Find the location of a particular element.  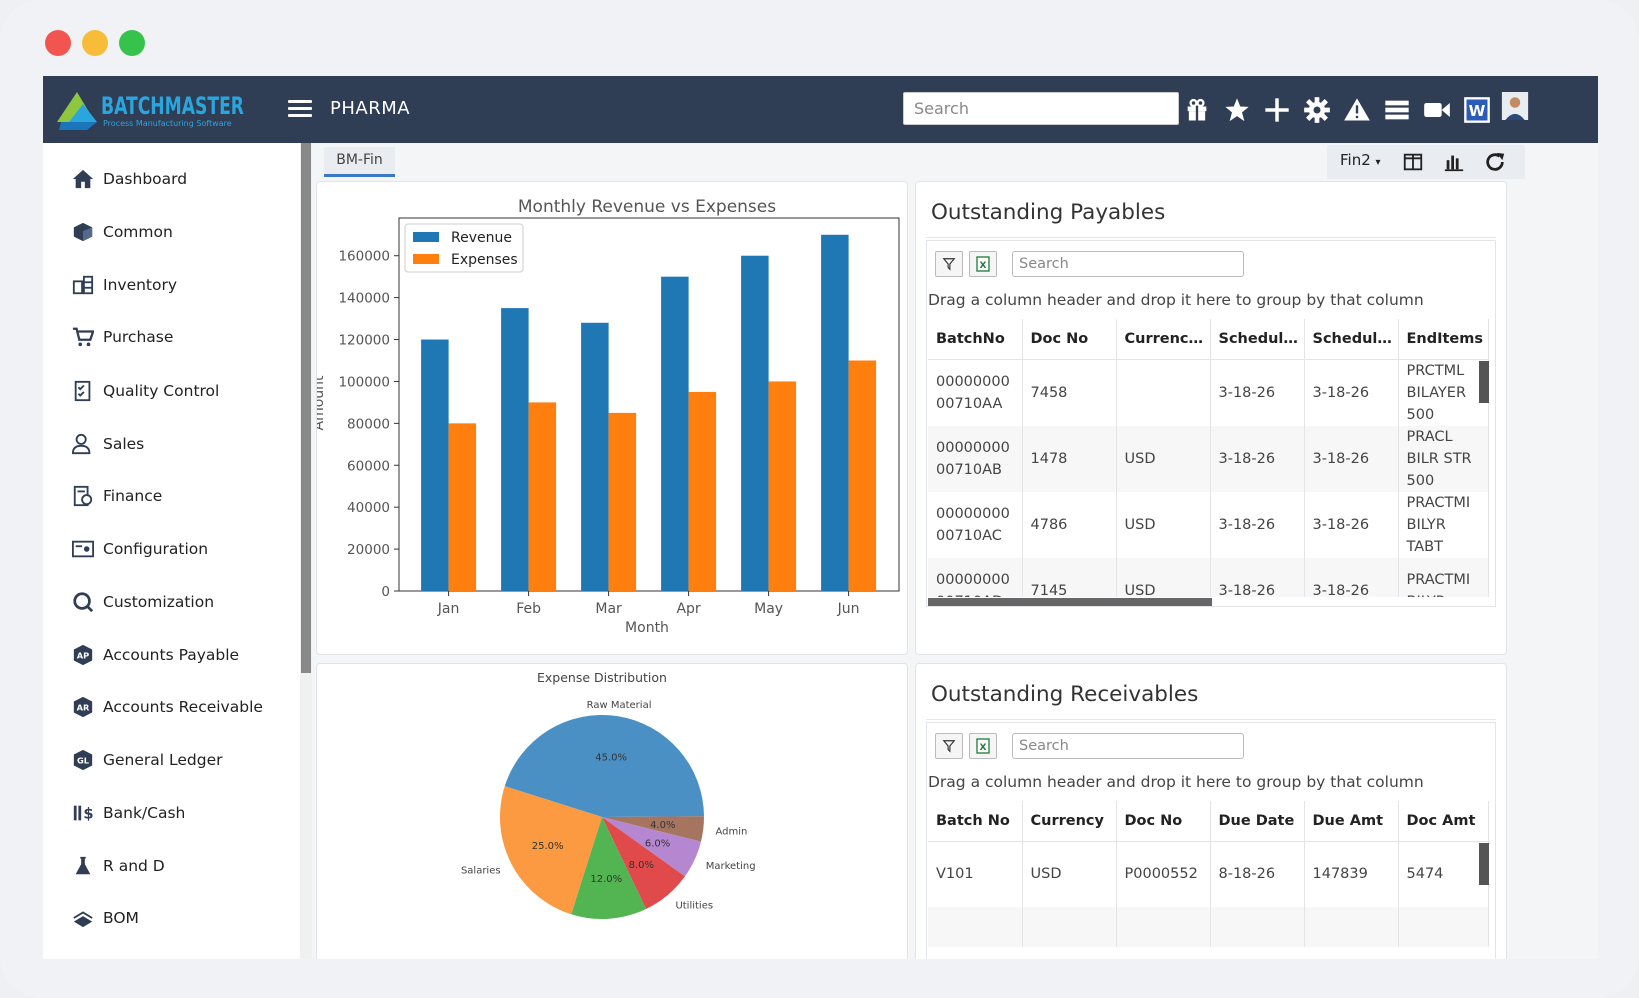

gift-icon is located at coordinates (1197, 110).